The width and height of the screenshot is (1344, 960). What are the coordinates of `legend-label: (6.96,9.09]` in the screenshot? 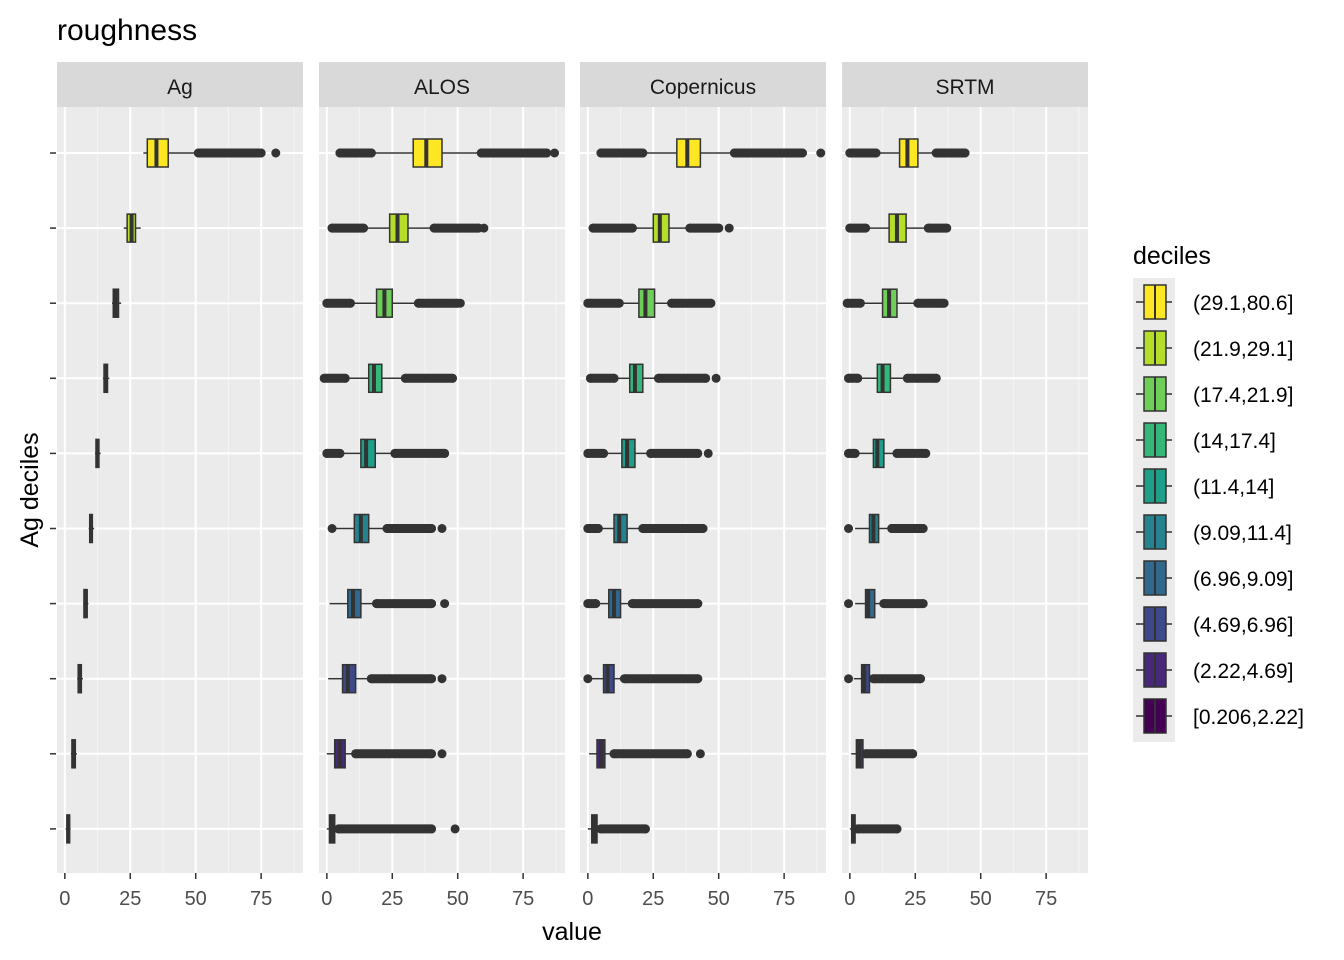 It's located at (1243, 579).